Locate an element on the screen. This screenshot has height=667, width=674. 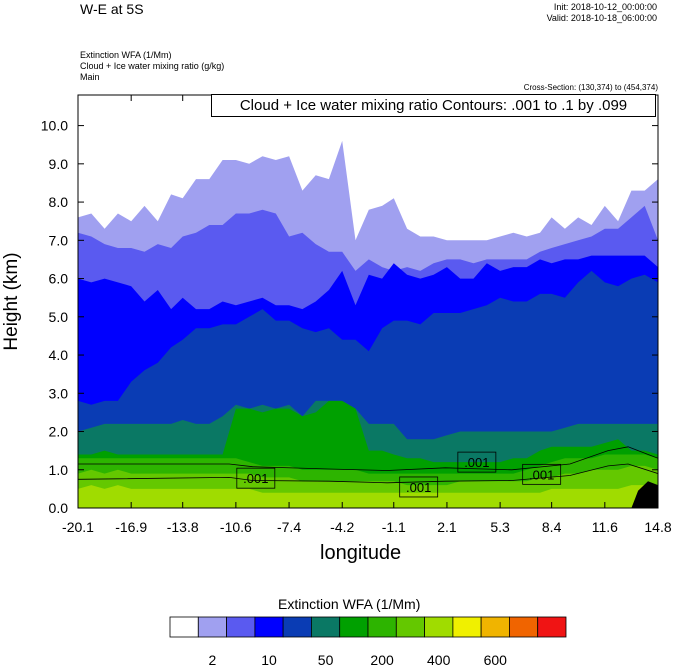
colorbar-tick-label: 600 is located at coordinates (496, 659).